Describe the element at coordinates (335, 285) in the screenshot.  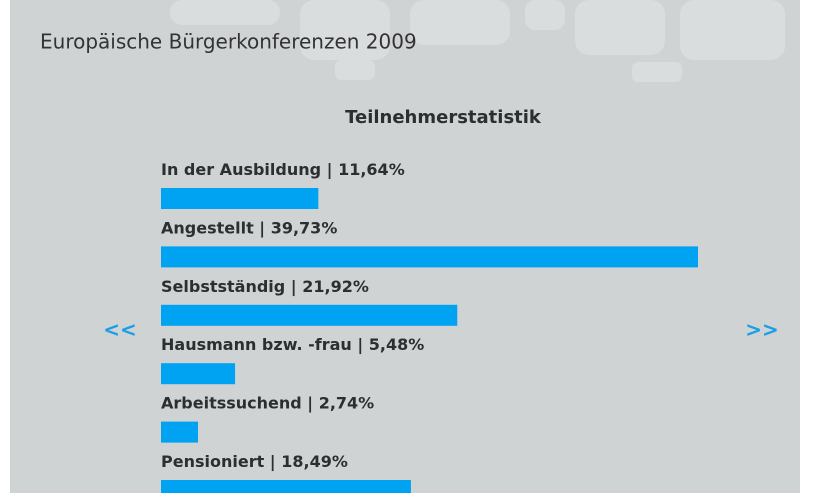
I see `value-label: 21,92%` at that location.